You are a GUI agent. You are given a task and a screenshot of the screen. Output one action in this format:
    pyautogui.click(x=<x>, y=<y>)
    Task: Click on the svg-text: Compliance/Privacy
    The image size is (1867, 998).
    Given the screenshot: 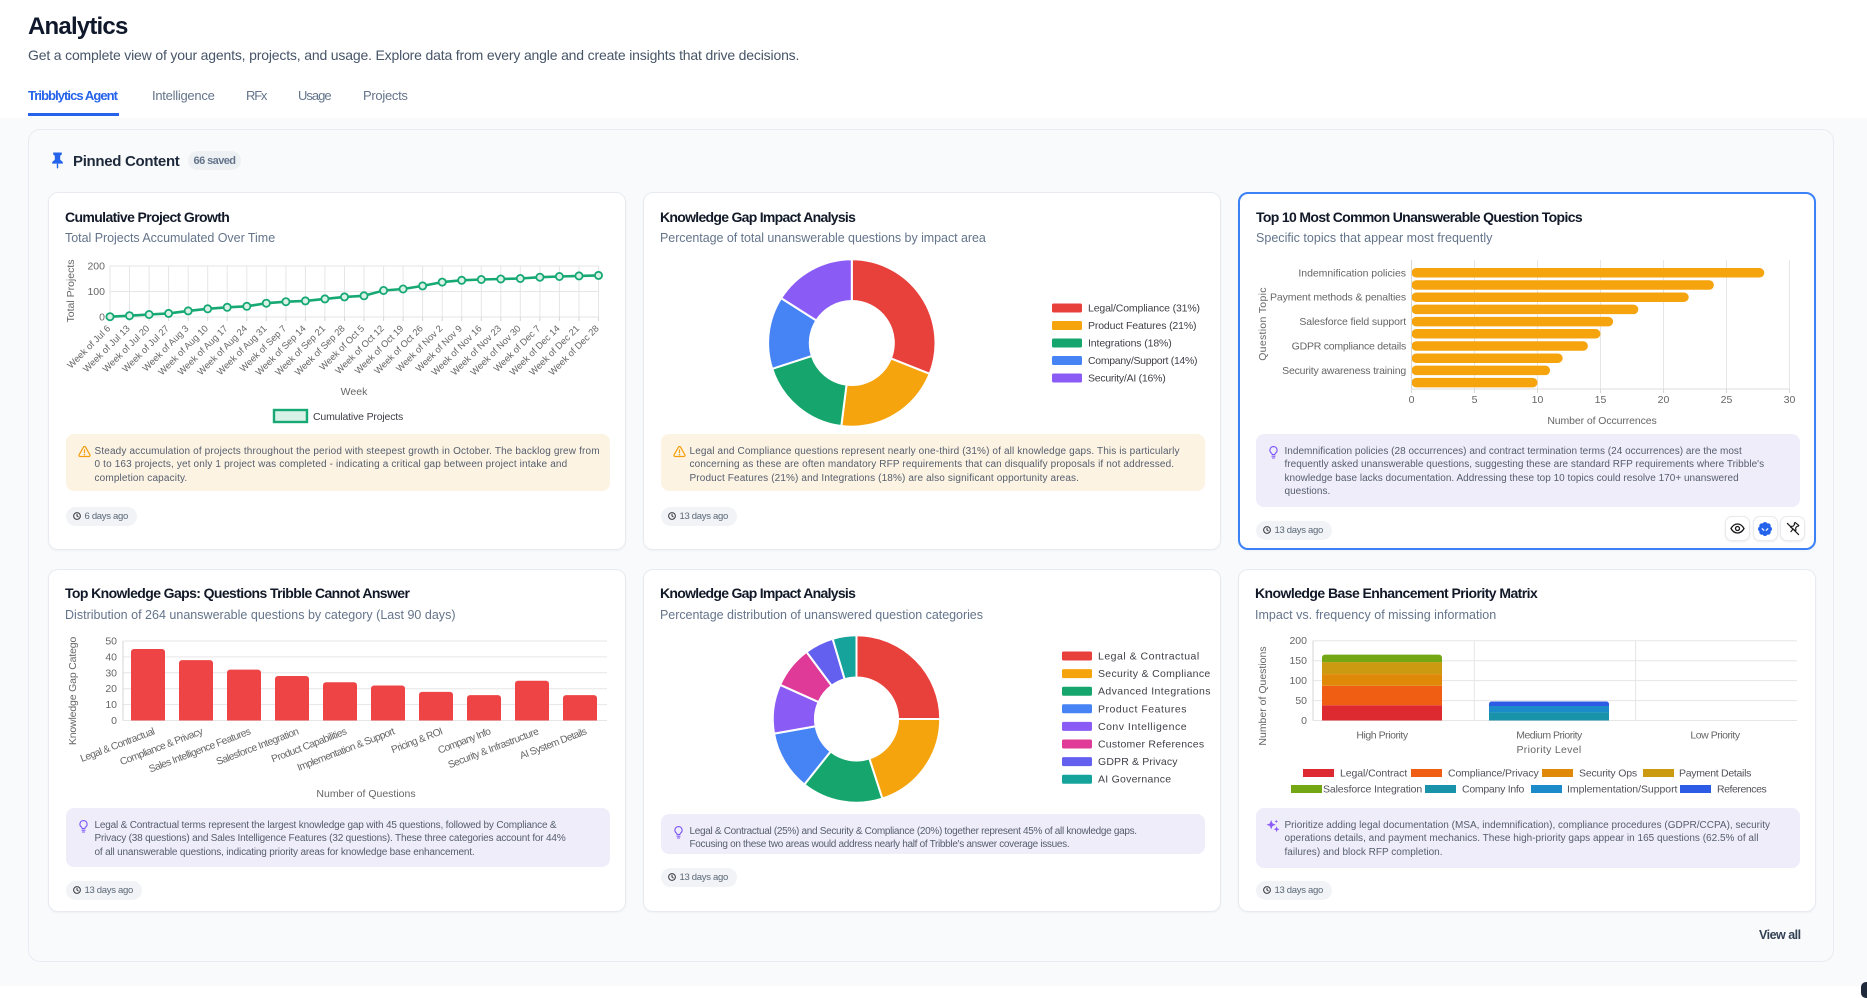 What is the action you would take?
    pyautogui.click(x=1493, y=774)
    